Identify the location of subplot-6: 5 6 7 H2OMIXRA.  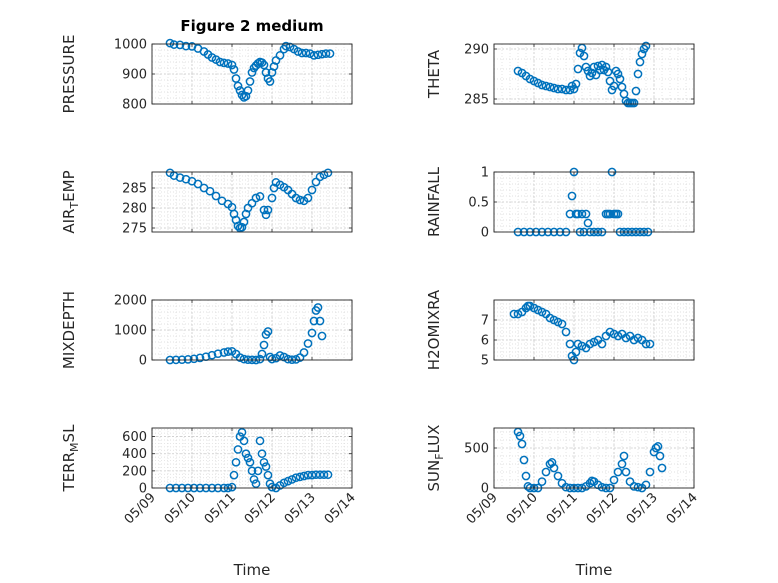
(560, 329).